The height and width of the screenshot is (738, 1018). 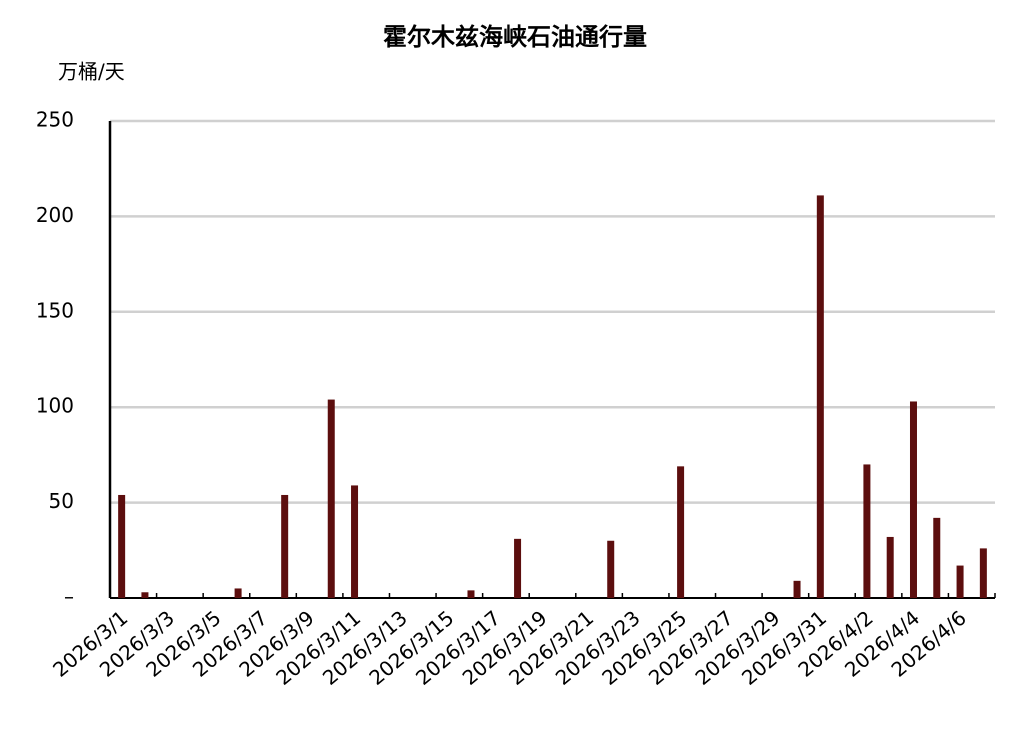 What do you see at coordinates (55, 120) in the screenshot?
I see `y-tick-label: 250` at bounding box center [55, 120].